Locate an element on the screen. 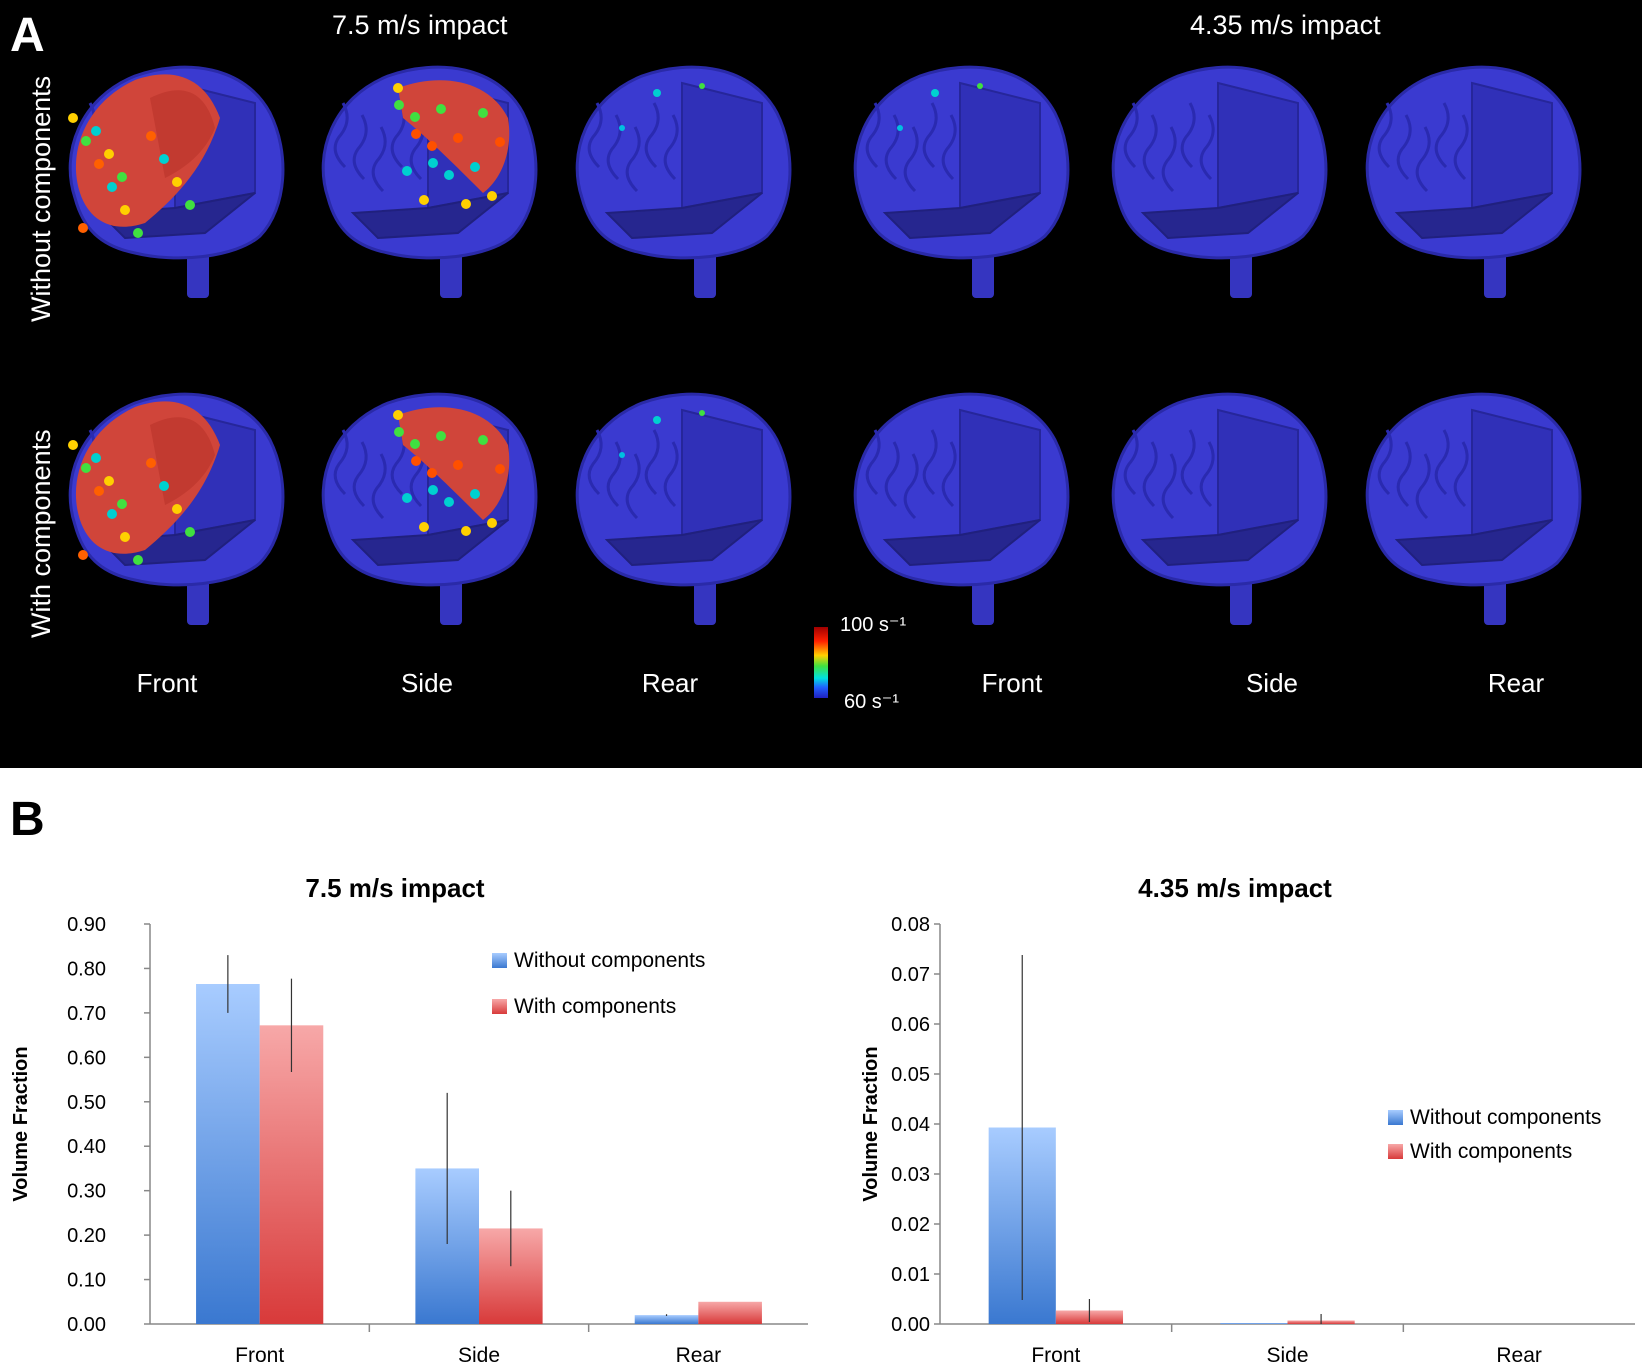 The image size is (1642, 1366). y-tick-label: 0.06 is located at coordinates (910, 1025).